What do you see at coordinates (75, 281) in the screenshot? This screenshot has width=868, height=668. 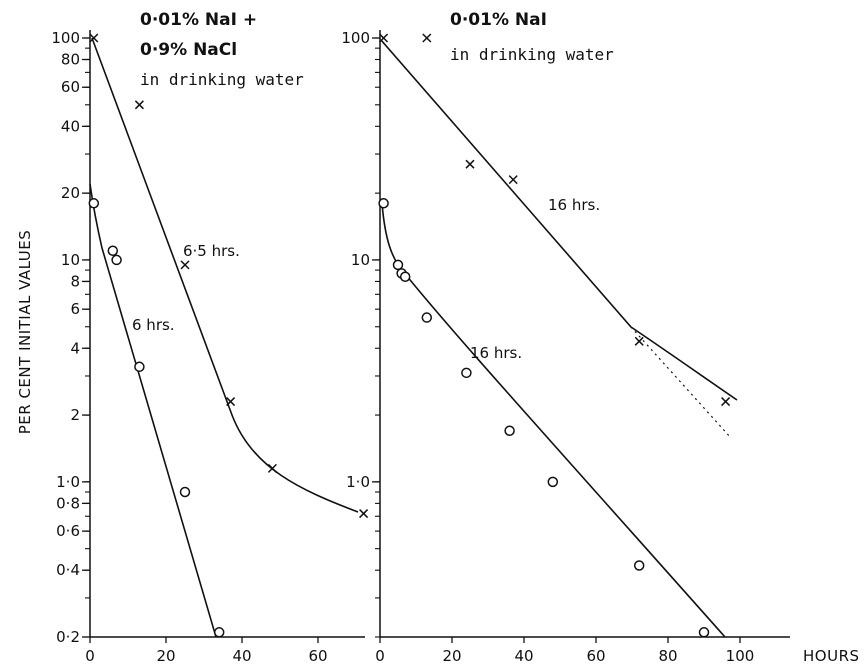 I see `left-y-tick-label: 8` at bounding box center [75, 281].